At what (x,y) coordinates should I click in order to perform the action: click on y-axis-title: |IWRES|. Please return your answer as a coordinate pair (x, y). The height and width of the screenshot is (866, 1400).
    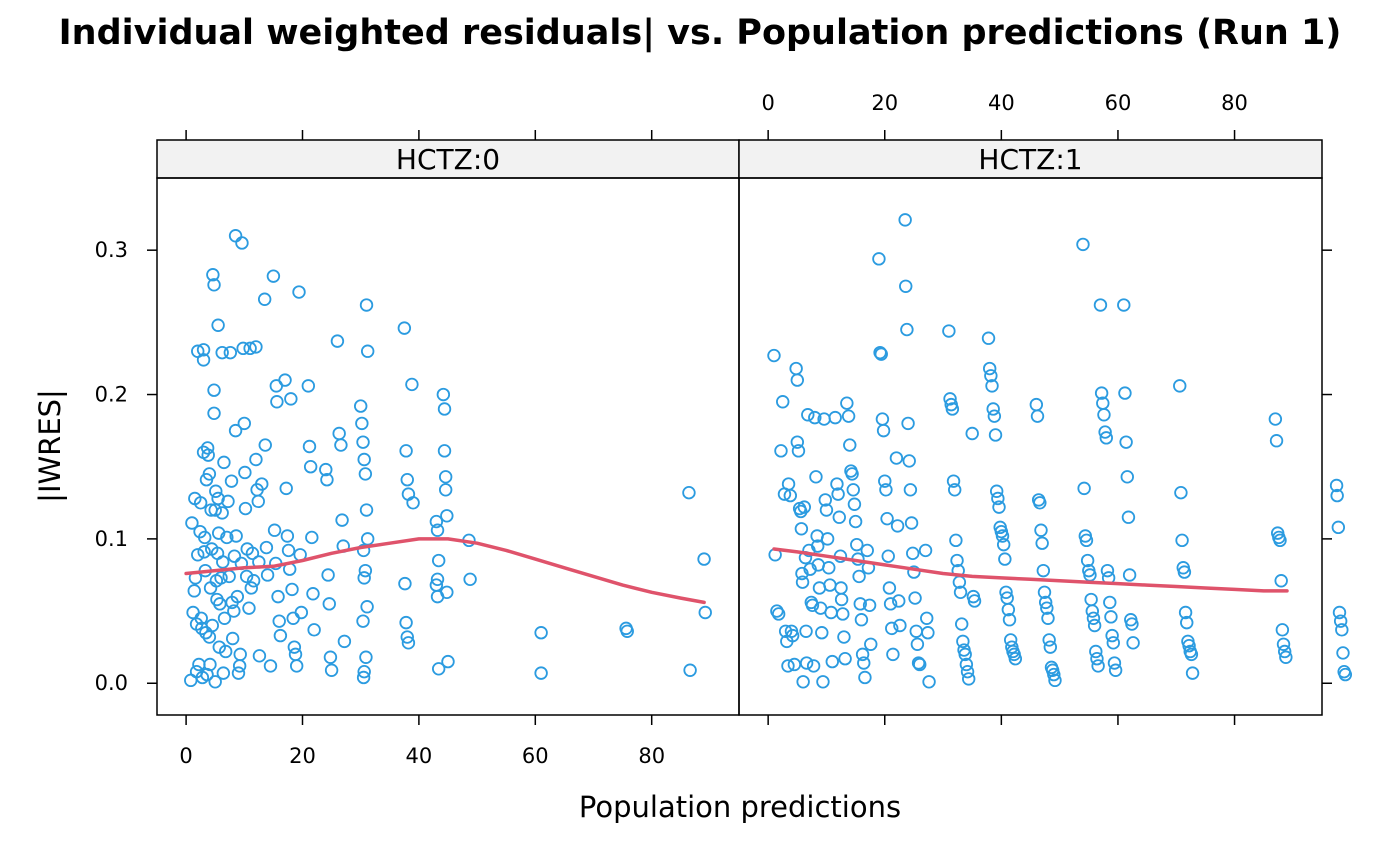
    Looking at the image, I should click on (50, 446).